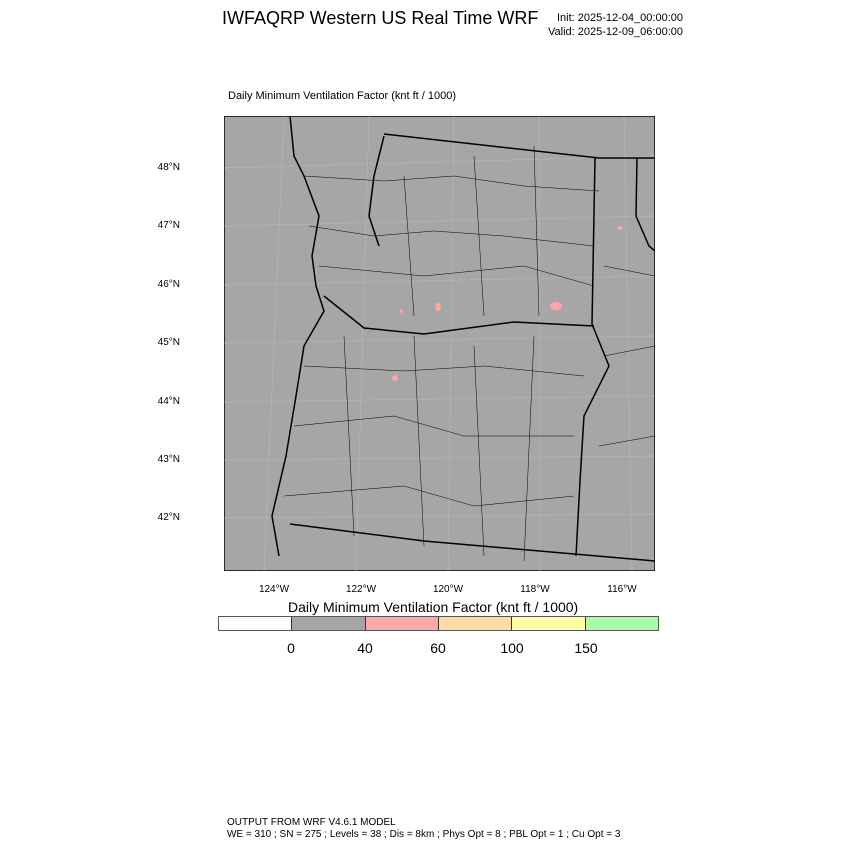  I want to click on lat-label: 42°N, so click(168, 517).